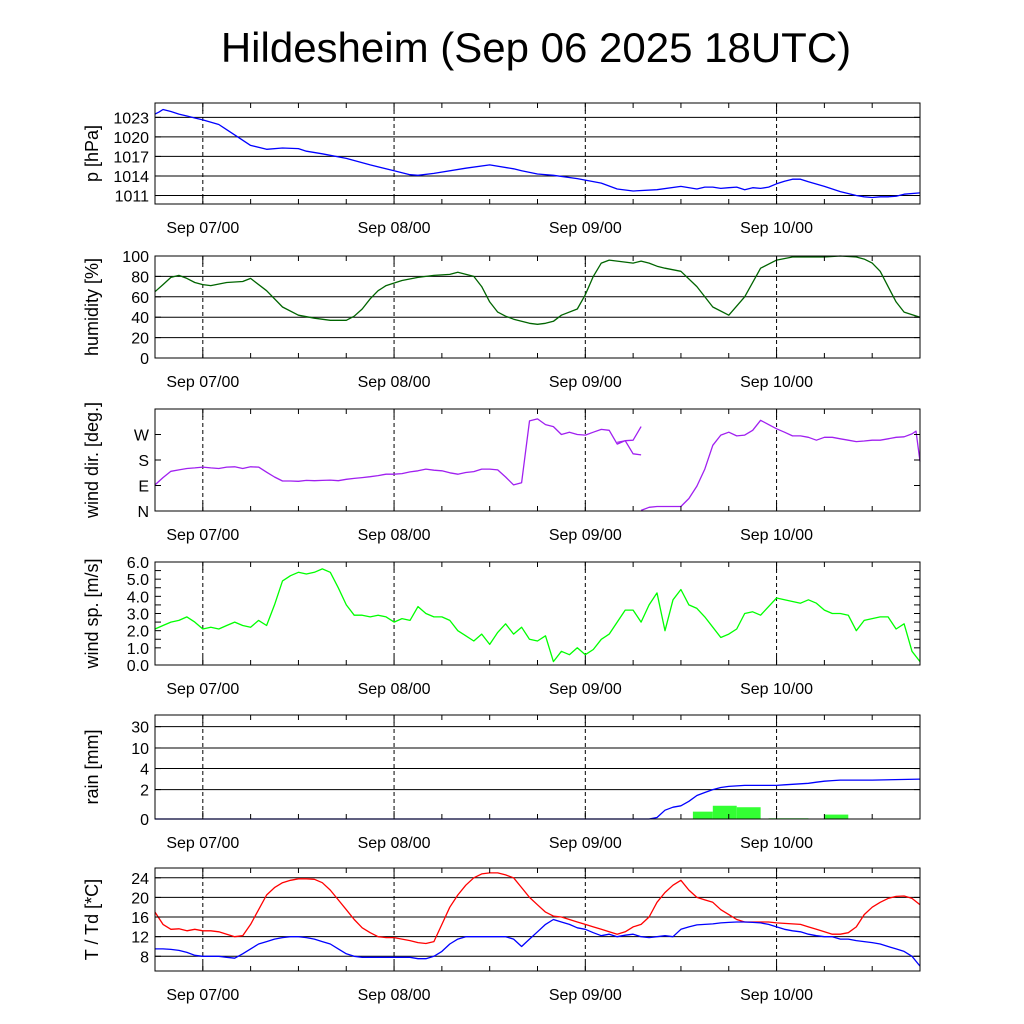  I want to click on y-tick-label: 0.0, so click(138, 666).